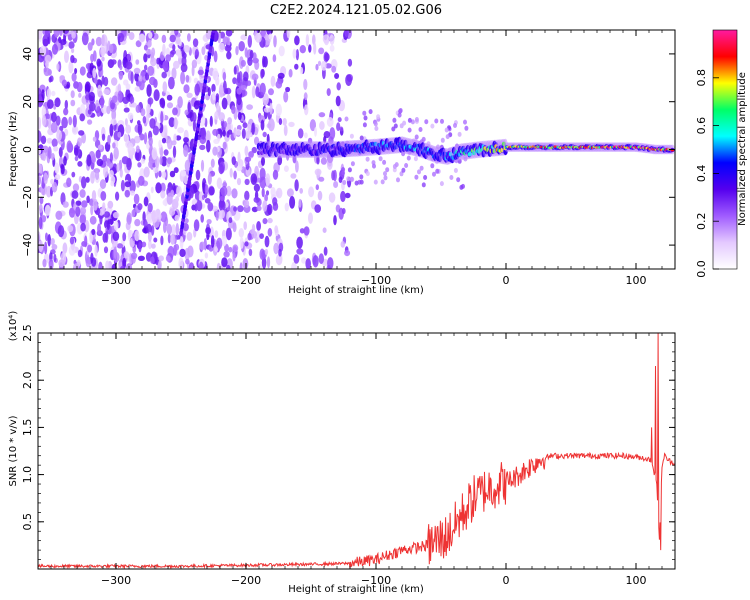 Image resolution: width=750 pixels, height=600 pixels. I want to click on x-tick-label: 0, so click(506, 580).